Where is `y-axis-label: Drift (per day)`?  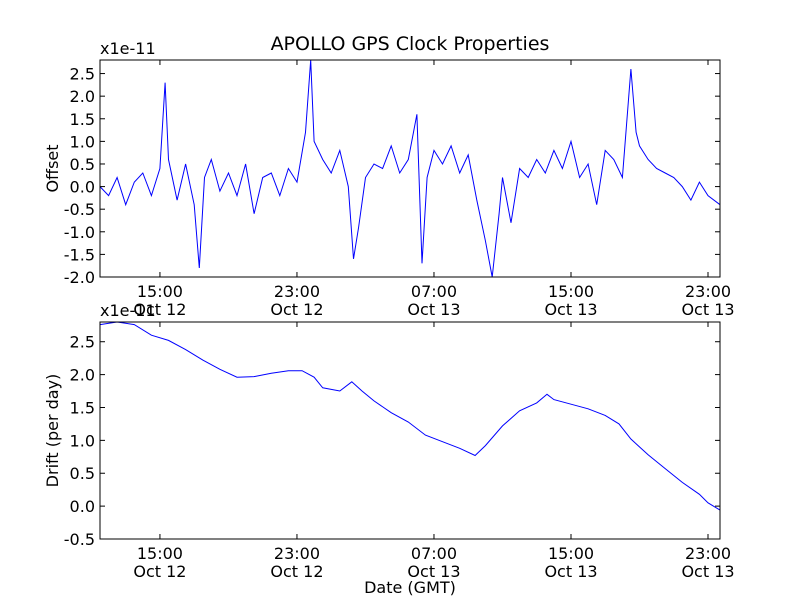
y-axis-label: Drift (per day) is located at coordinates (52, 431).